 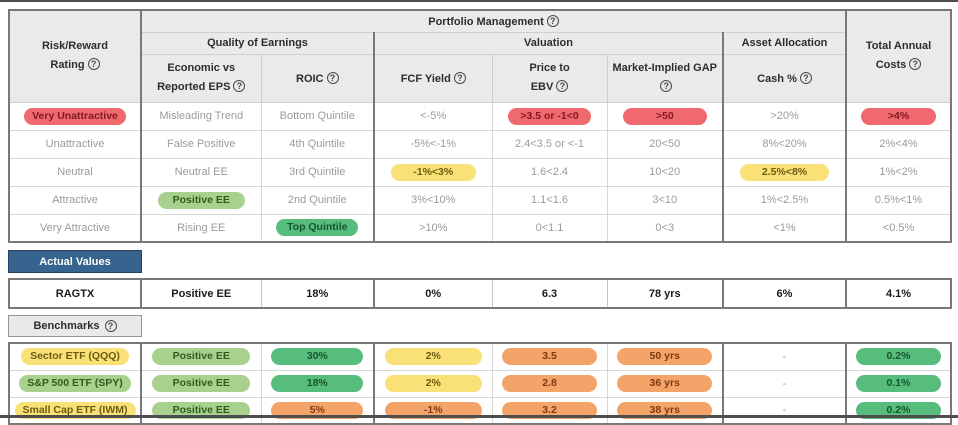 I want to click on pebv-cell: 3.2, so click(x=549, y=410).